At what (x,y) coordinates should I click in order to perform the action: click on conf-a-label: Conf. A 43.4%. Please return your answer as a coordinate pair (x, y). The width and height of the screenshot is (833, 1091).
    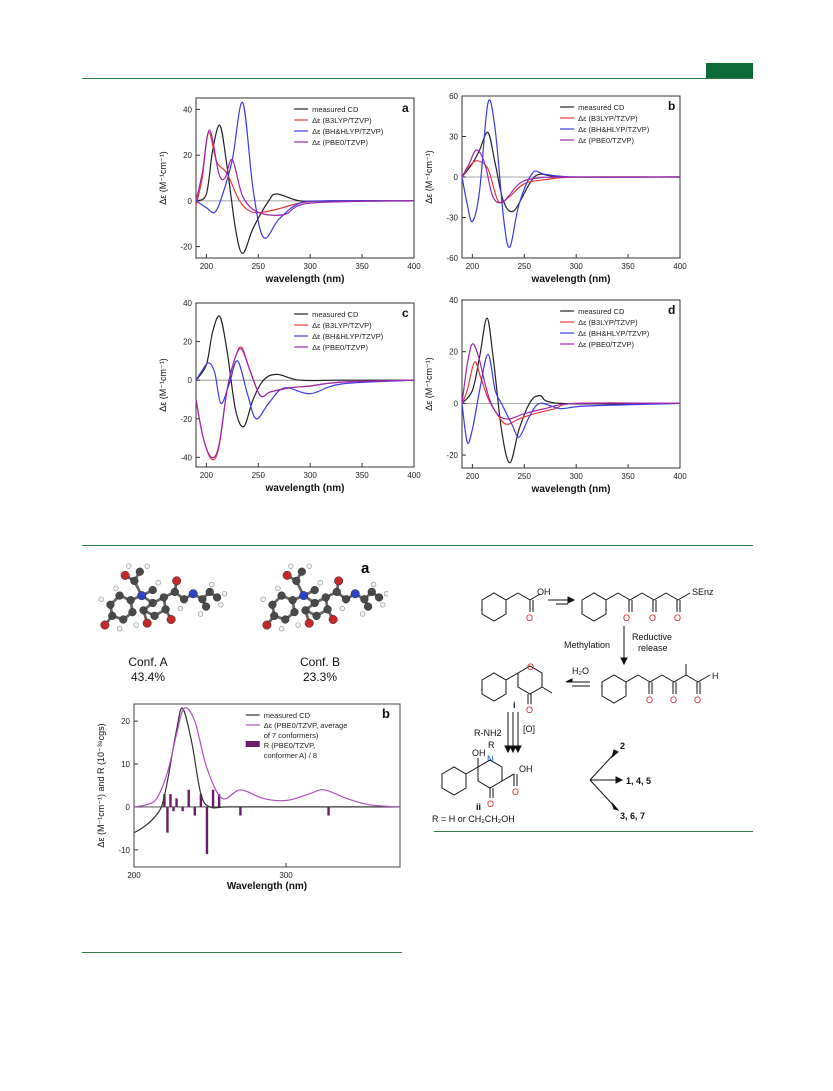
    Looking at the image, I should click on (148, 670).